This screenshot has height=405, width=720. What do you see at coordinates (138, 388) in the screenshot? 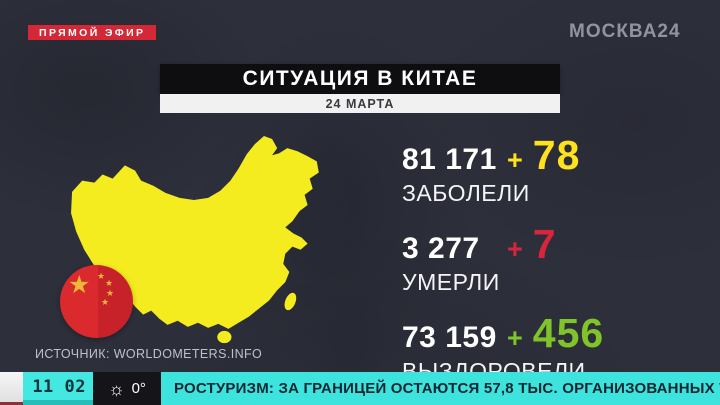
I see `temperature-value: 0°` at bounding box center [138, 388].